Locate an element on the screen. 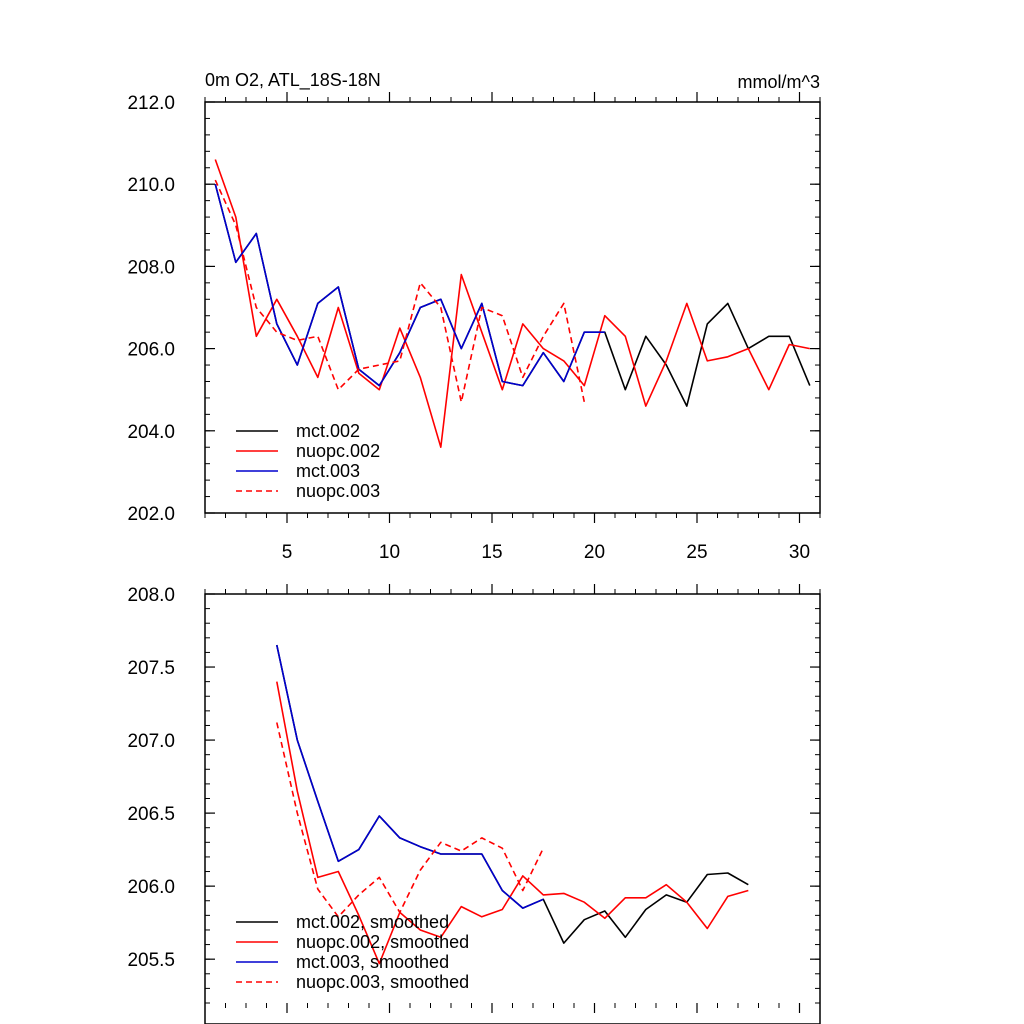 This screenshot has height=1024, width=1024. legend-label: nuopc.002, smoothed is located at coordinates (382, 942).